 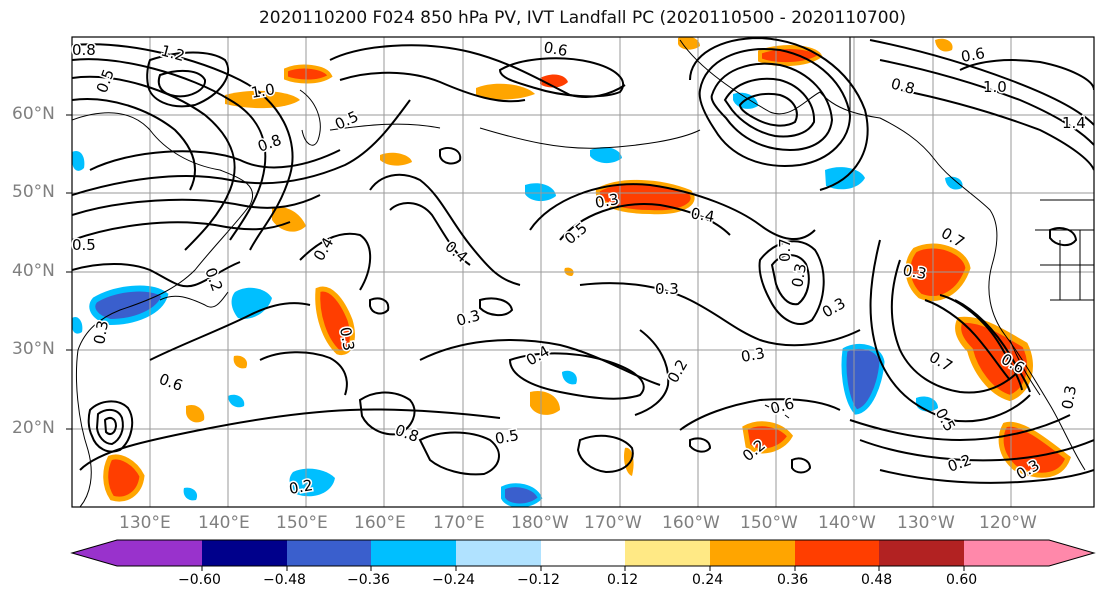 I want to click on contour-label: 1.4, so click(x=1074, y=123).